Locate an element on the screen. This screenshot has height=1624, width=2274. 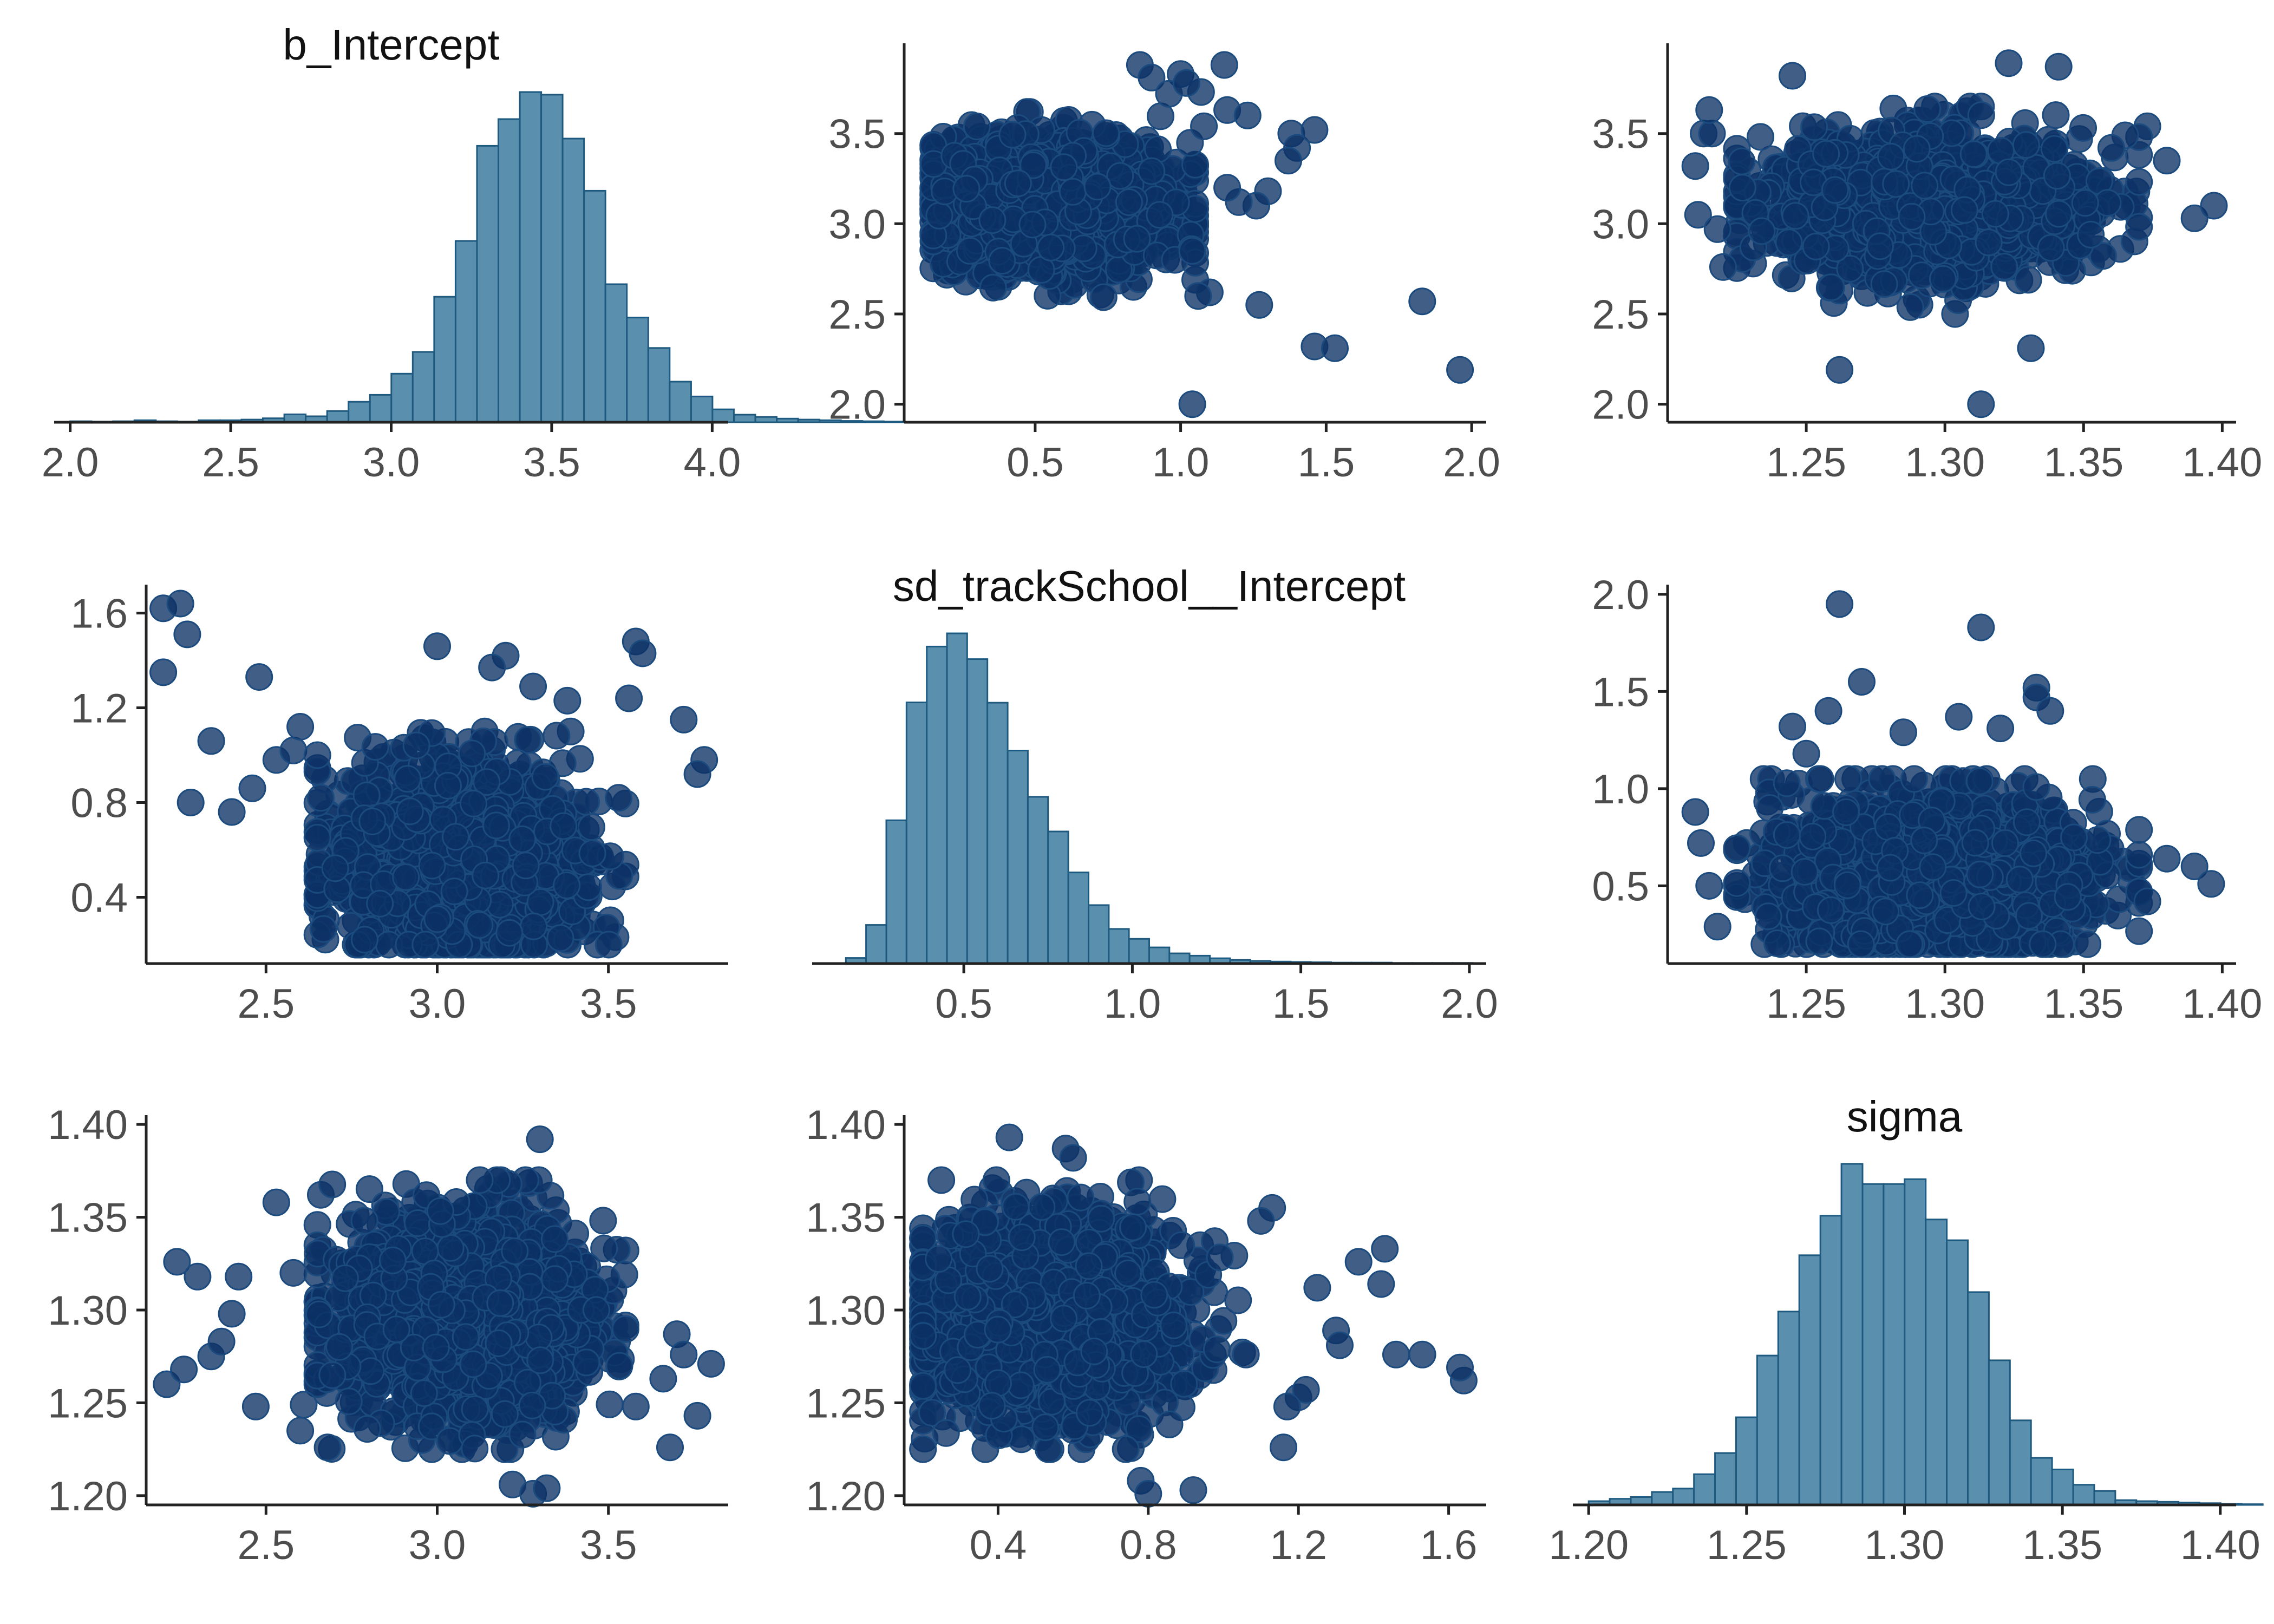
x-tick-label: 1.25 is located at coordinates (1806, 463).